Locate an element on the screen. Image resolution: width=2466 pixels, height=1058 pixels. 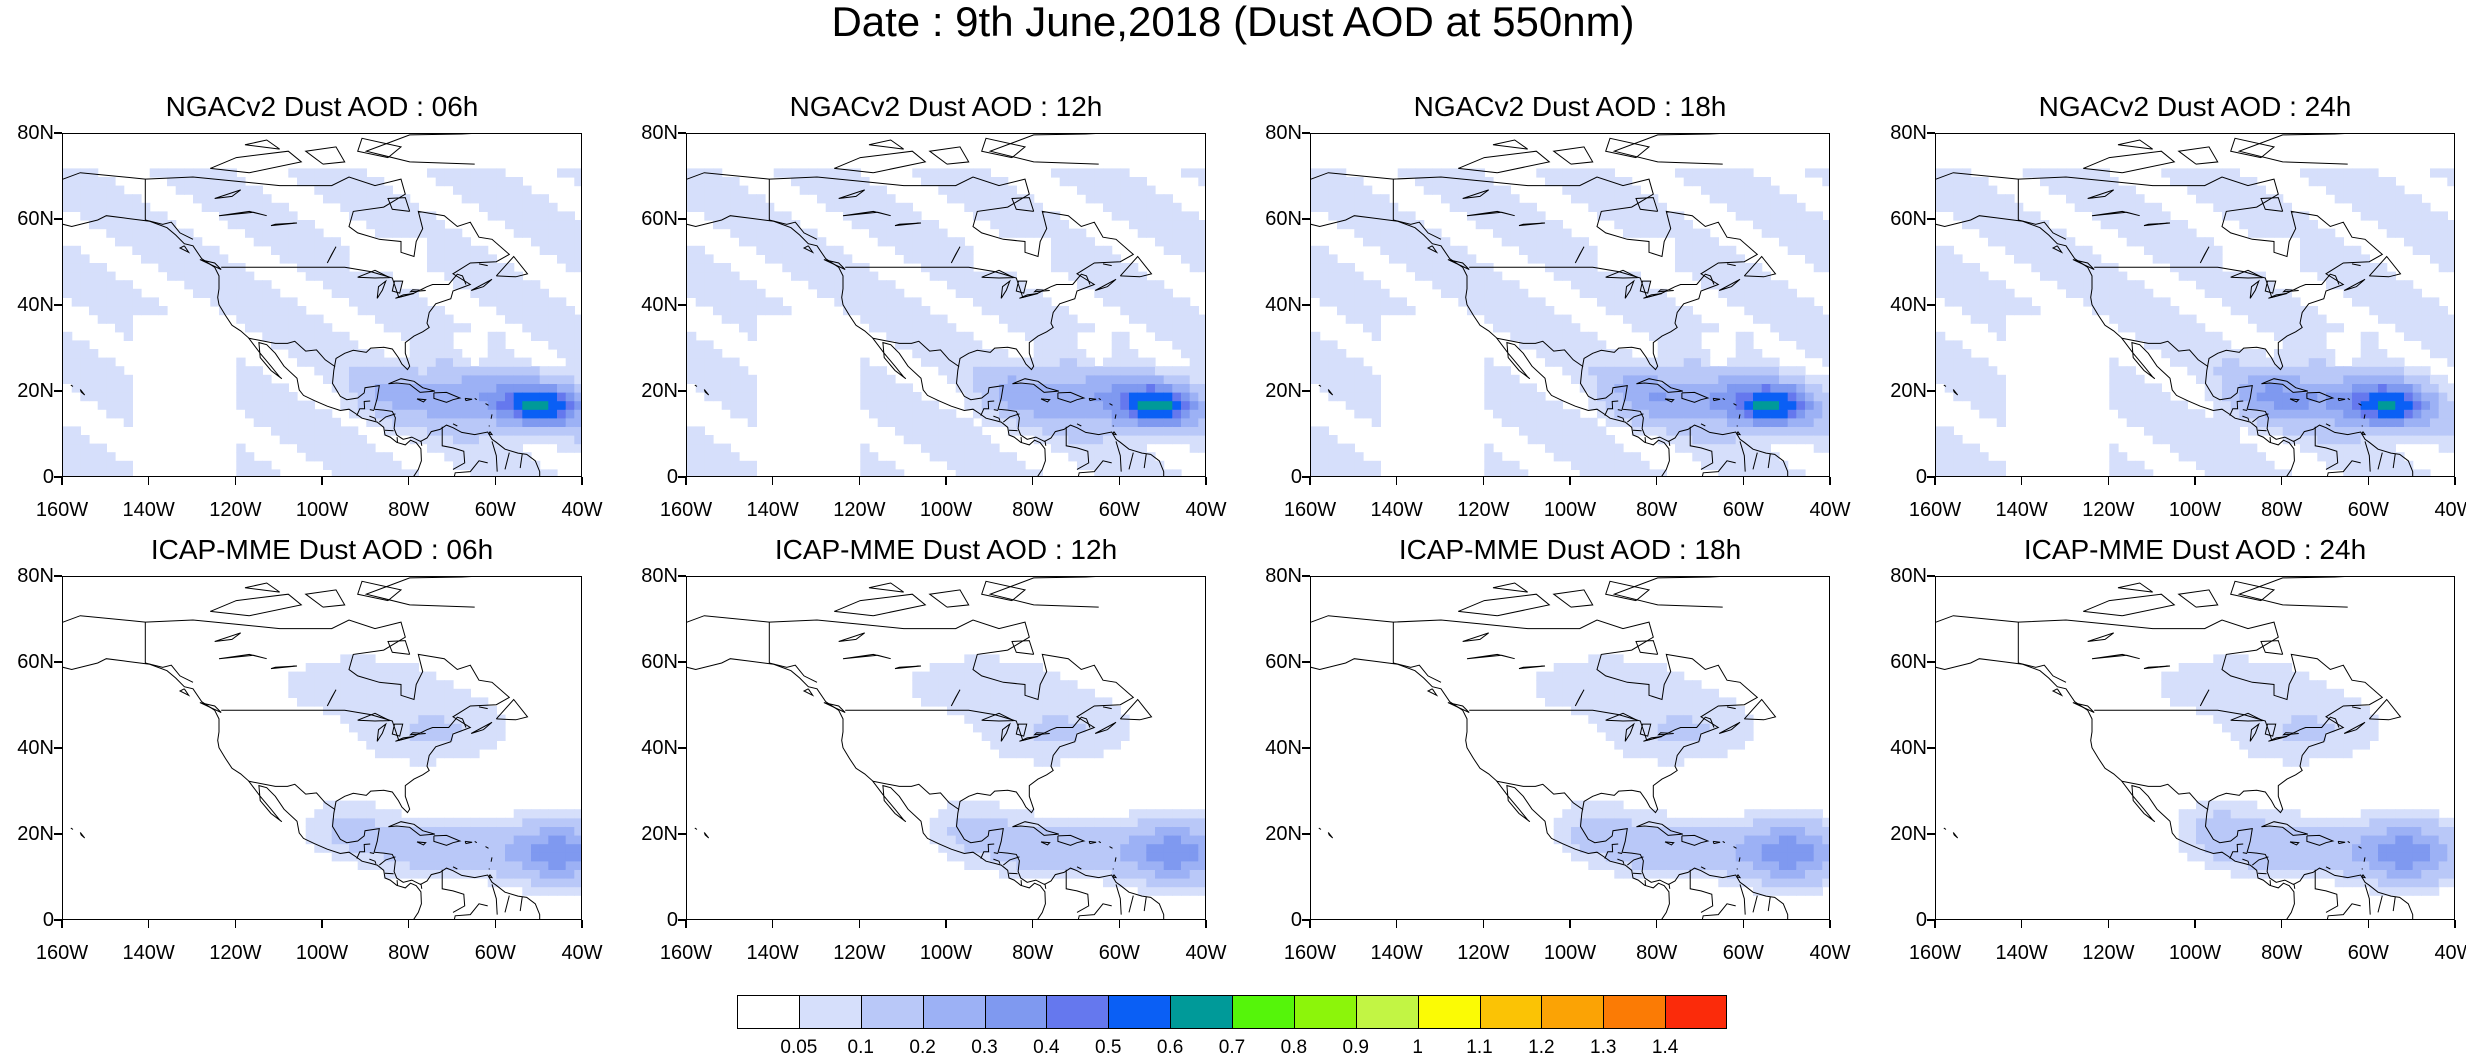
lat-tick-mark is located at coordinates (1306, 219).